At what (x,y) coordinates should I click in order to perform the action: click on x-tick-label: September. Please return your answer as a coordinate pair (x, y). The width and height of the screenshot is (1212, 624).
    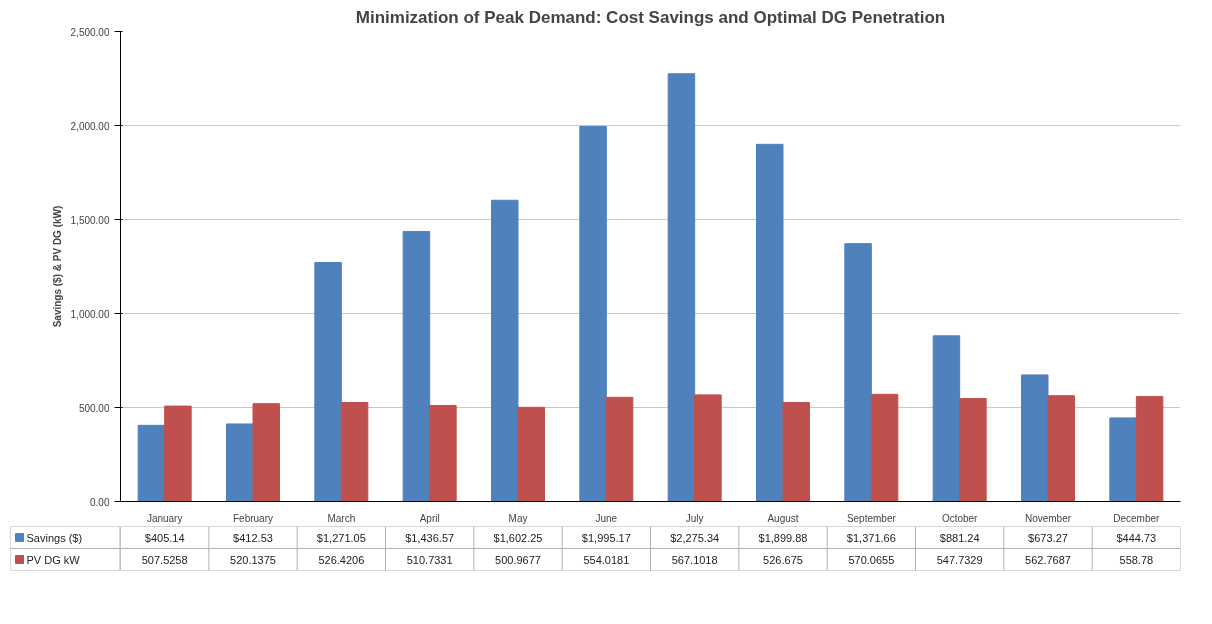
    Looking at the image, I should click on (871, 518).